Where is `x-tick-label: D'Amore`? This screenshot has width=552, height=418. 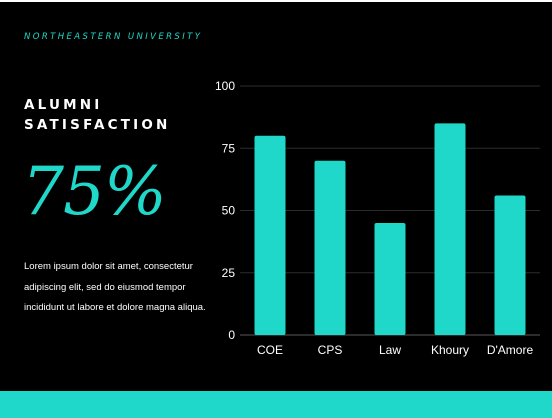 x-tick-label: D'Amore is located at coordinates (510, 350).